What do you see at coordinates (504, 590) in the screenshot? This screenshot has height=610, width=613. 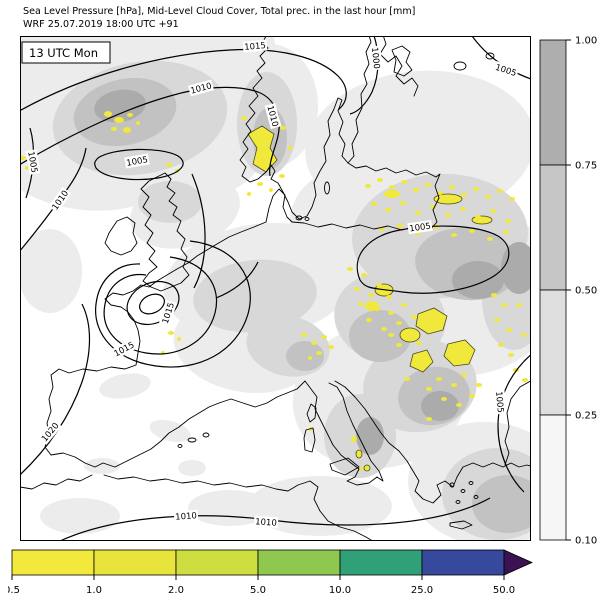 I see `svg-text: 50.0` at bounding box center [504, 590].